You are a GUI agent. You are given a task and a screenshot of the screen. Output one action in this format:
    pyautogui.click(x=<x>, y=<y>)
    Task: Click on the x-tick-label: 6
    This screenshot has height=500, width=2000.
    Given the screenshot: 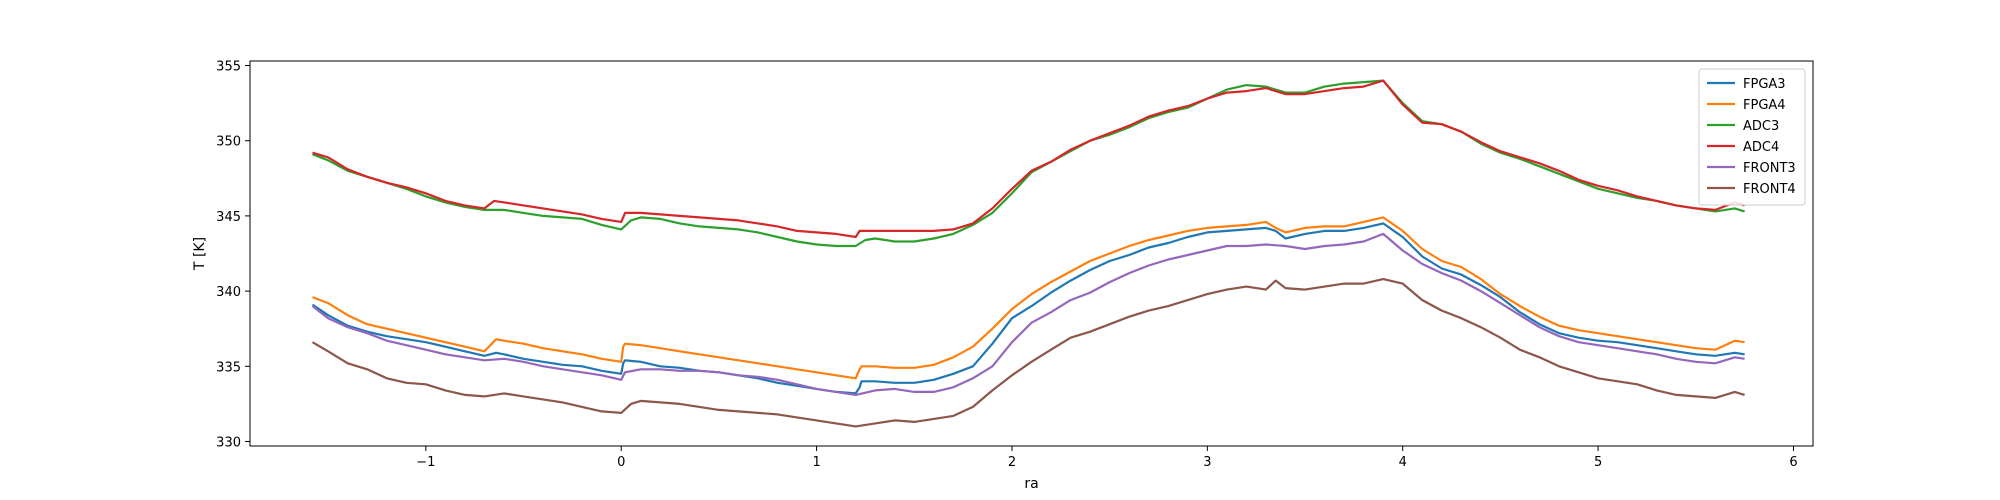 What is the action you would take?
    pyautogui.click(x=1793, y=462)
    